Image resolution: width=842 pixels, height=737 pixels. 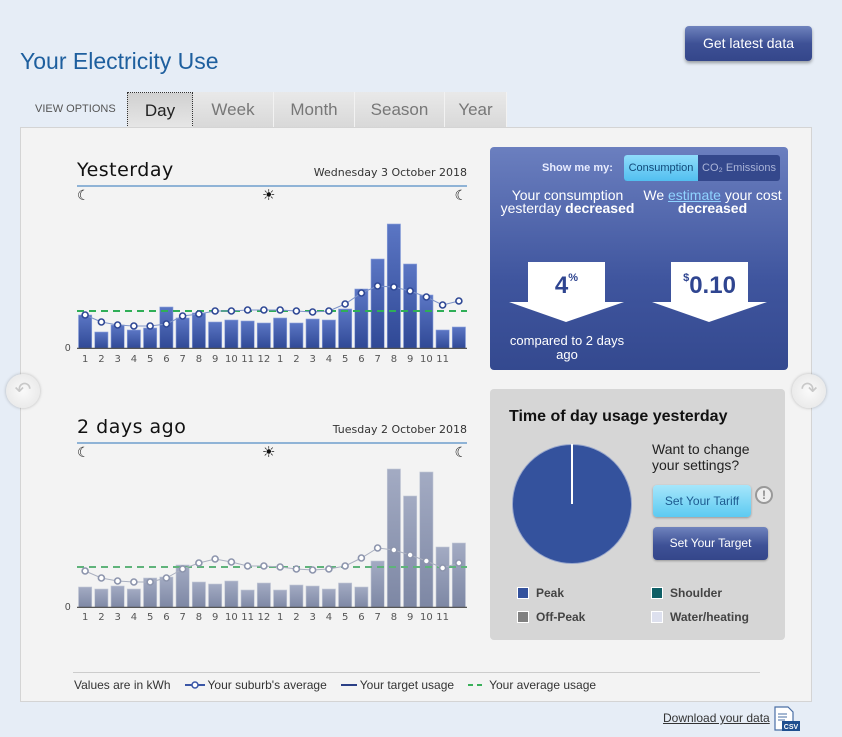 What do you see at coordinates (125, 170) in the screenshot?
I see `chart-title: Yesterday` at bounding box center [125, 170].